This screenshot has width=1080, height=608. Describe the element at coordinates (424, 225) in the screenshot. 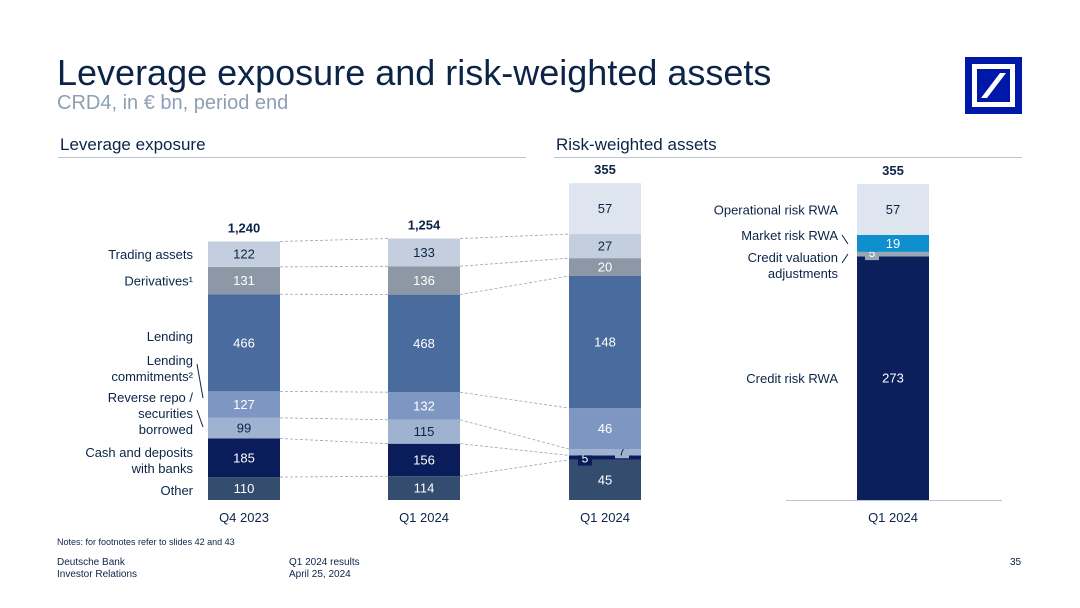

I see `leverage-total-q1-2024: 1,254` at that location.